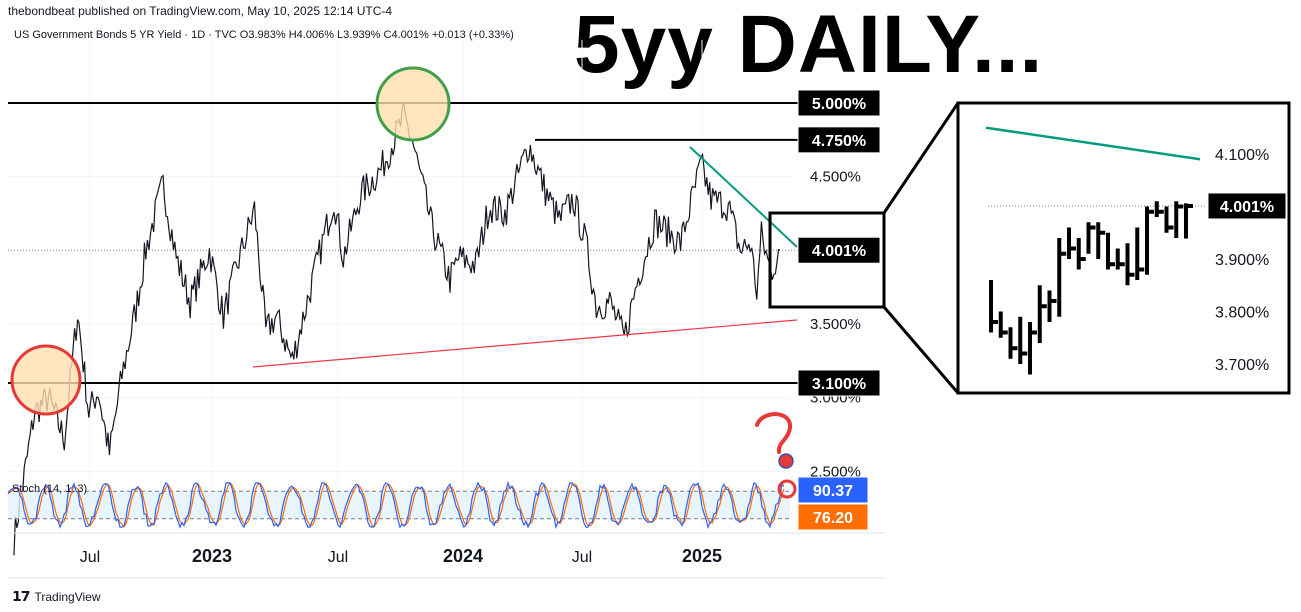 This screenshot has height=612, width=1301. What do you see at coordinates (773, 433) in the screenshot?
I see `question-mark-stroke` at bounding box center [773, 433].